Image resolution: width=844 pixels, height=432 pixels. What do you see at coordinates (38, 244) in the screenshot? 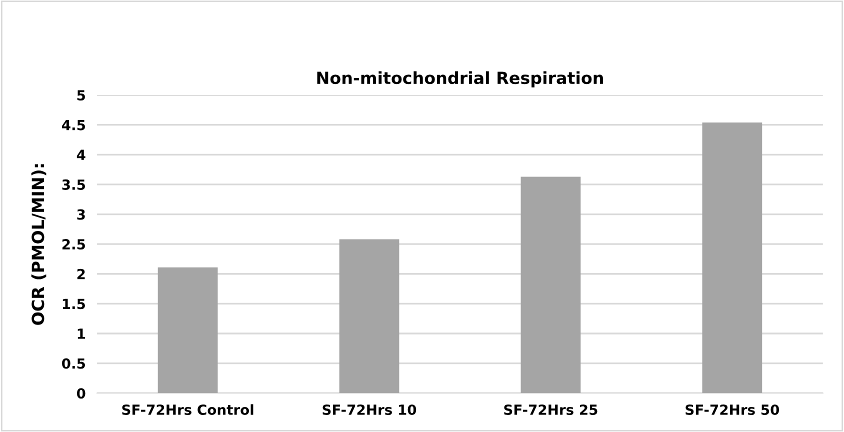
I see `y-axis-title: OCR (PMOL/MIN):` at bounding box center [38, 244].